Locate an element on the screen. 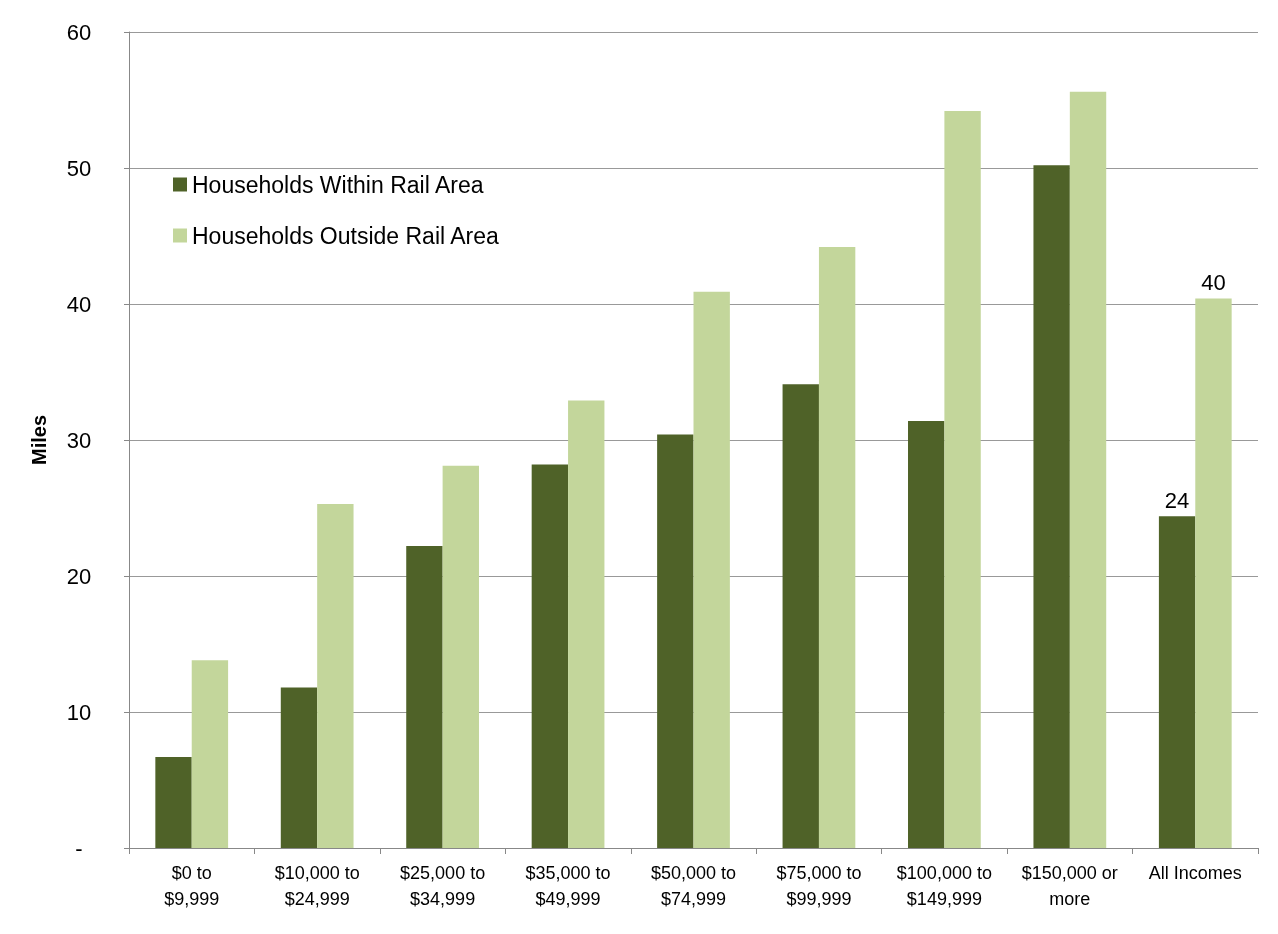  y-axis-title: Miles is located at coordinates (39, 440).